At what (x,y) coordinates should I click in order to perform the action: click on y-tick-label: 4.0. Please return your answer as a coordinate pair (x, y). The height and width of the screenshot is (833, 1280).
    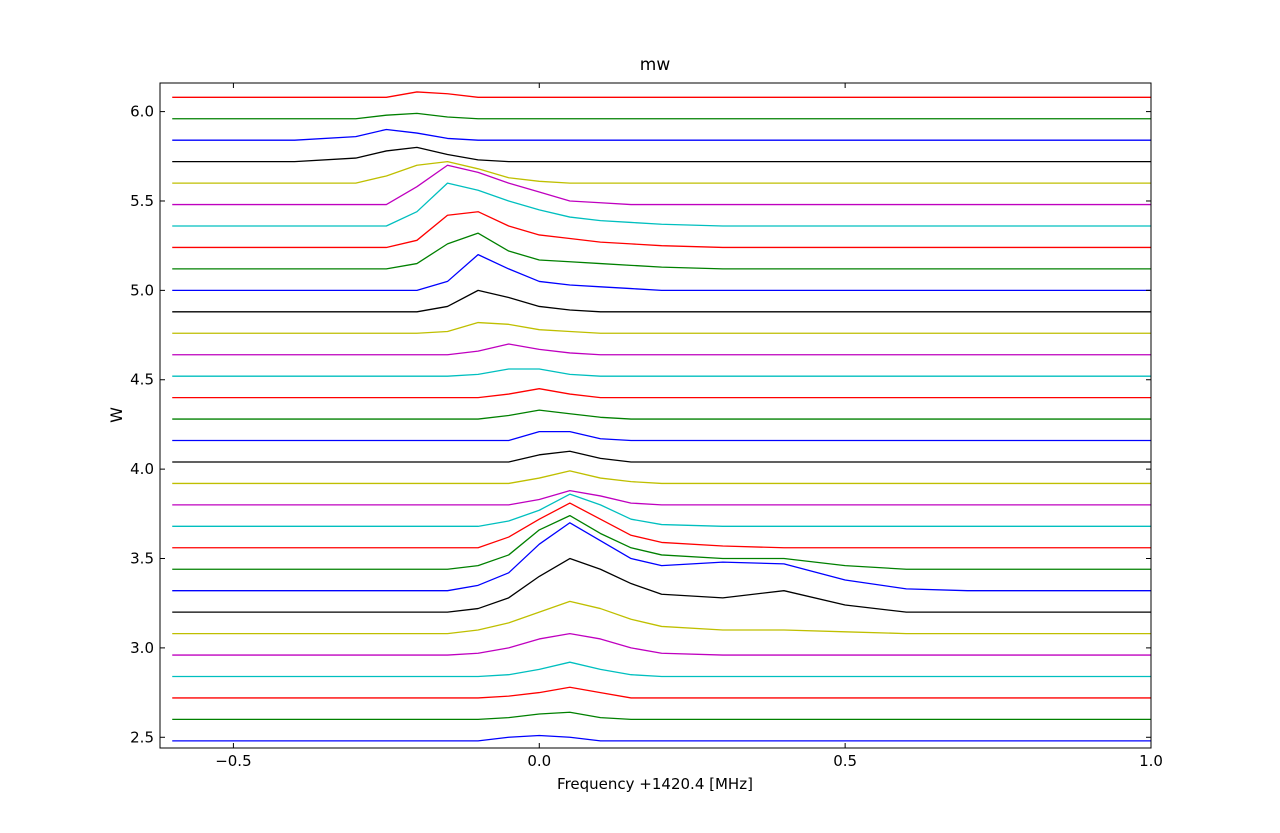
    Looking at the image, I should click on (142, 469).